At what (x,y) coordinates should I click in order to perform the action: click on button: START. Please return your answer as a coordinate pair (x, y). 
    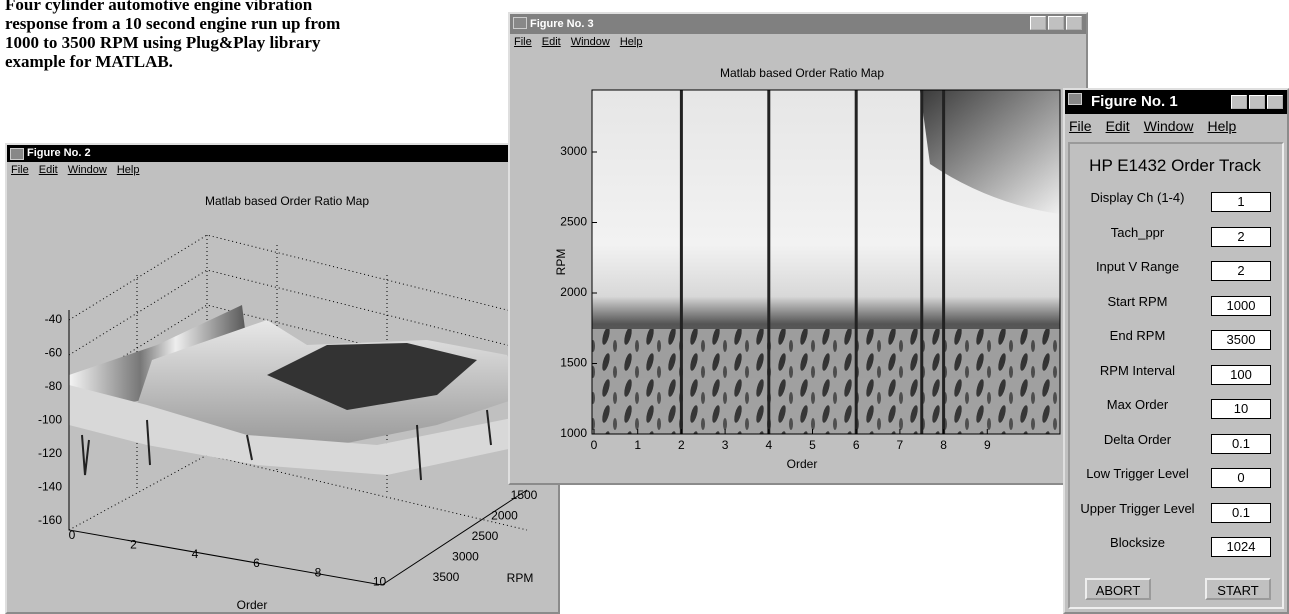
    Looking at the image, I should click on (1238, 589).